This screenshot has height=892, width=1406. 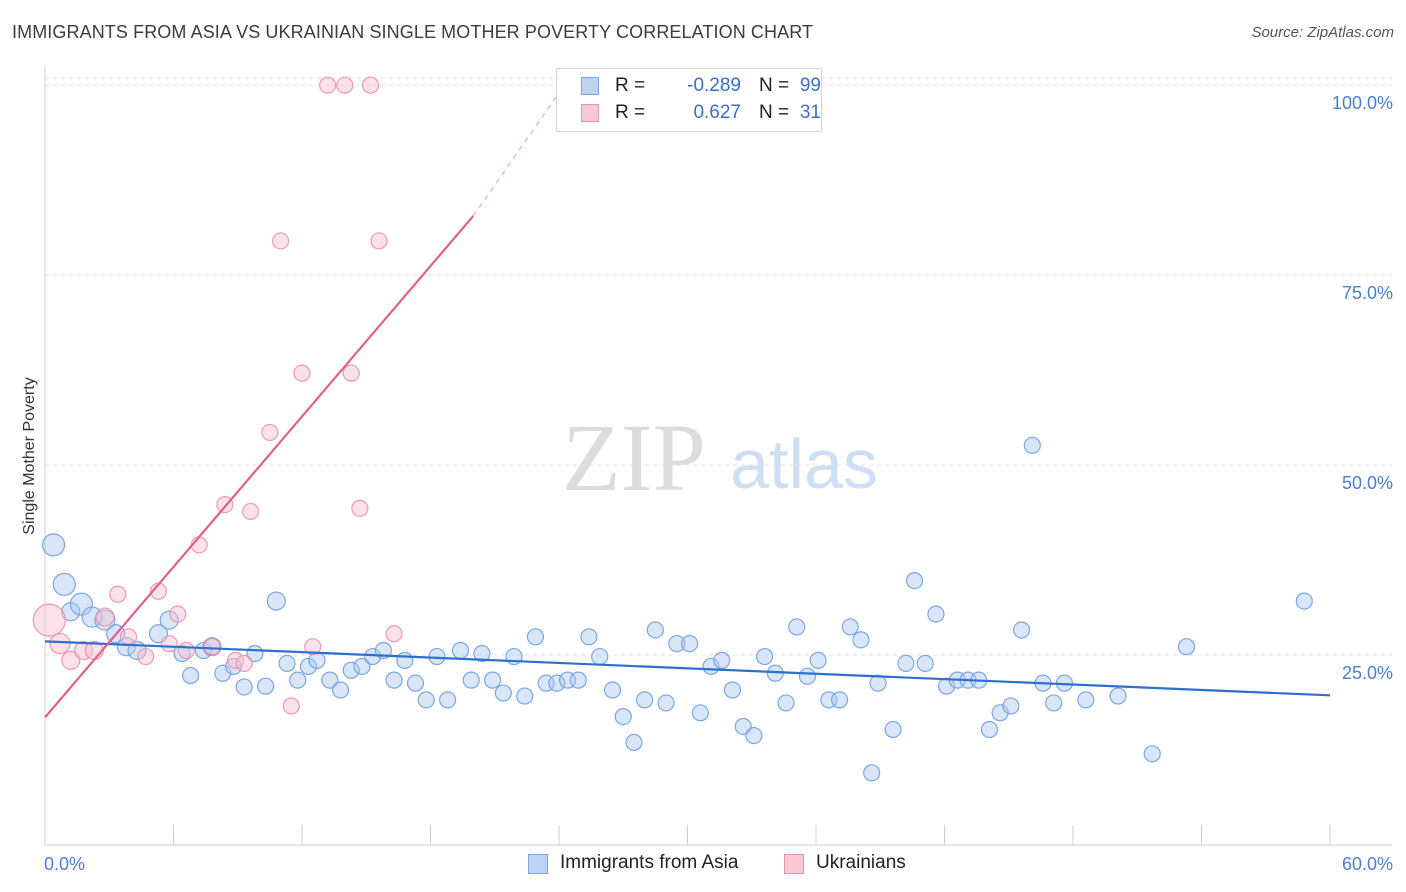 What do you see at coordinates (1367, 673) in the screenshot?
I see `y-tick-label: 25.0%` at bounding box center [1367, 673].